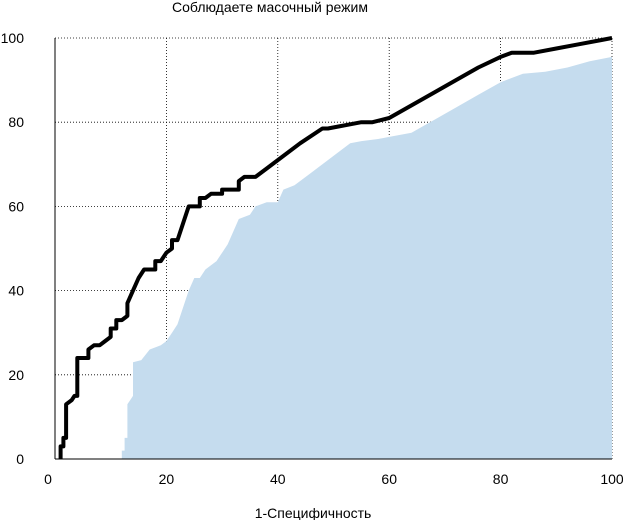 This screenshot has height=520, width=623. What do you see at coordinates (16, 206) in the screenshot?
I see `y-tick-label: 60` at bounding box center [16, 206].